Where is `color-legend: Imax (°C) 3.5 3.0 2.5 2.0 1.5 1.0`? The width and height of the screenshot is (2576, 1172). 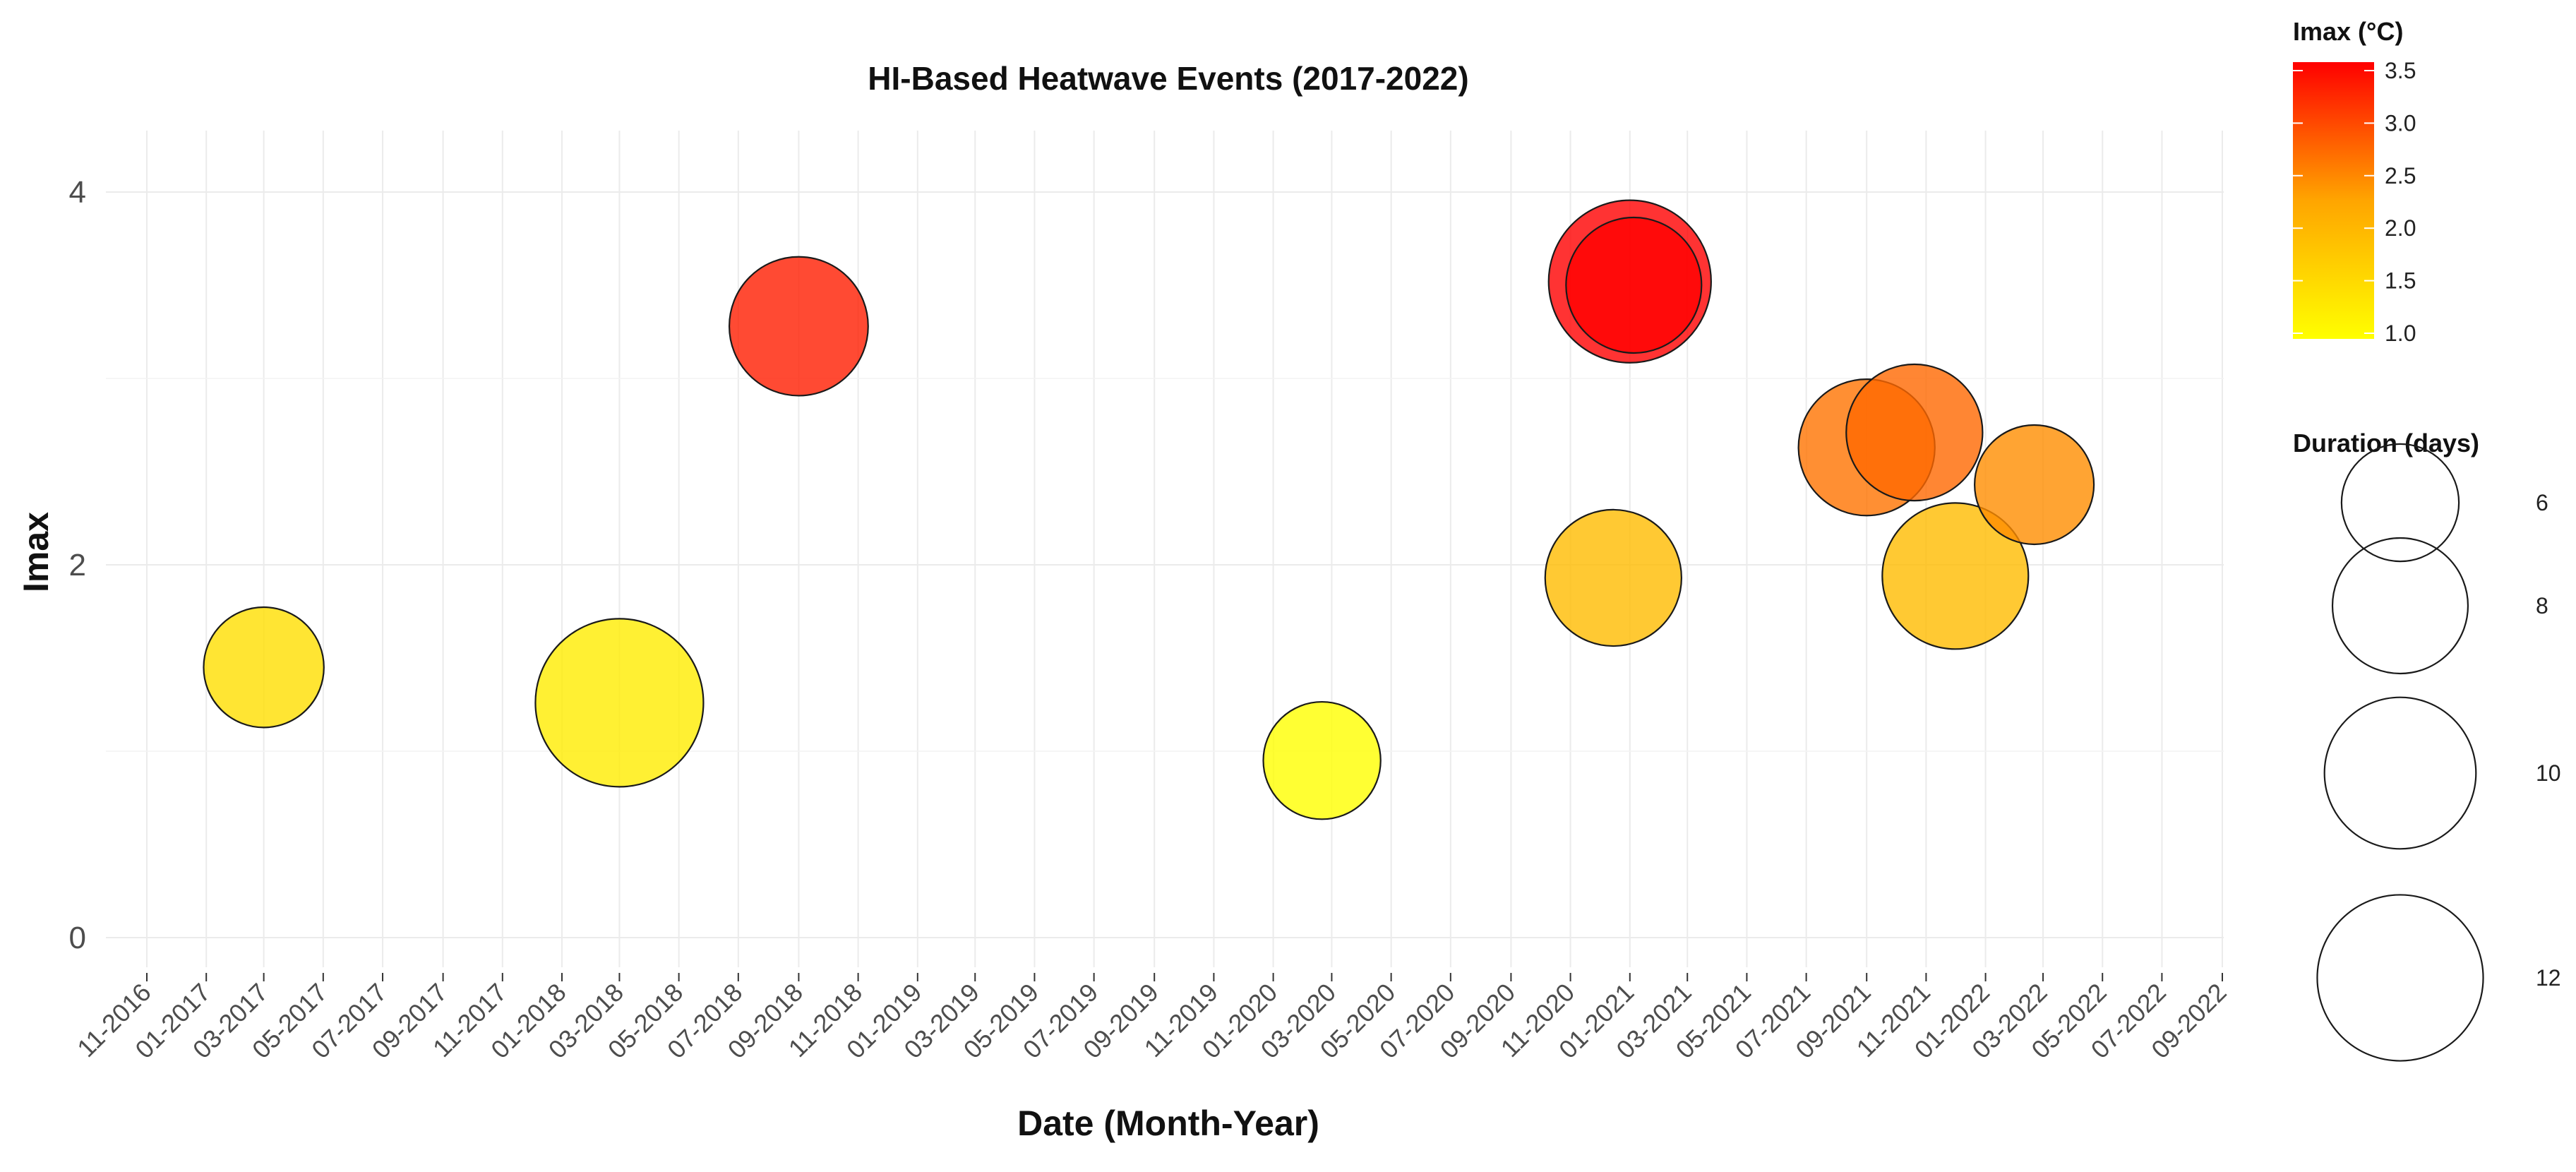
color-legend: Imax (°C) 3.5 3.0 2.5 2.0 1.5 1.0 is located at coordinates (2354, 181).